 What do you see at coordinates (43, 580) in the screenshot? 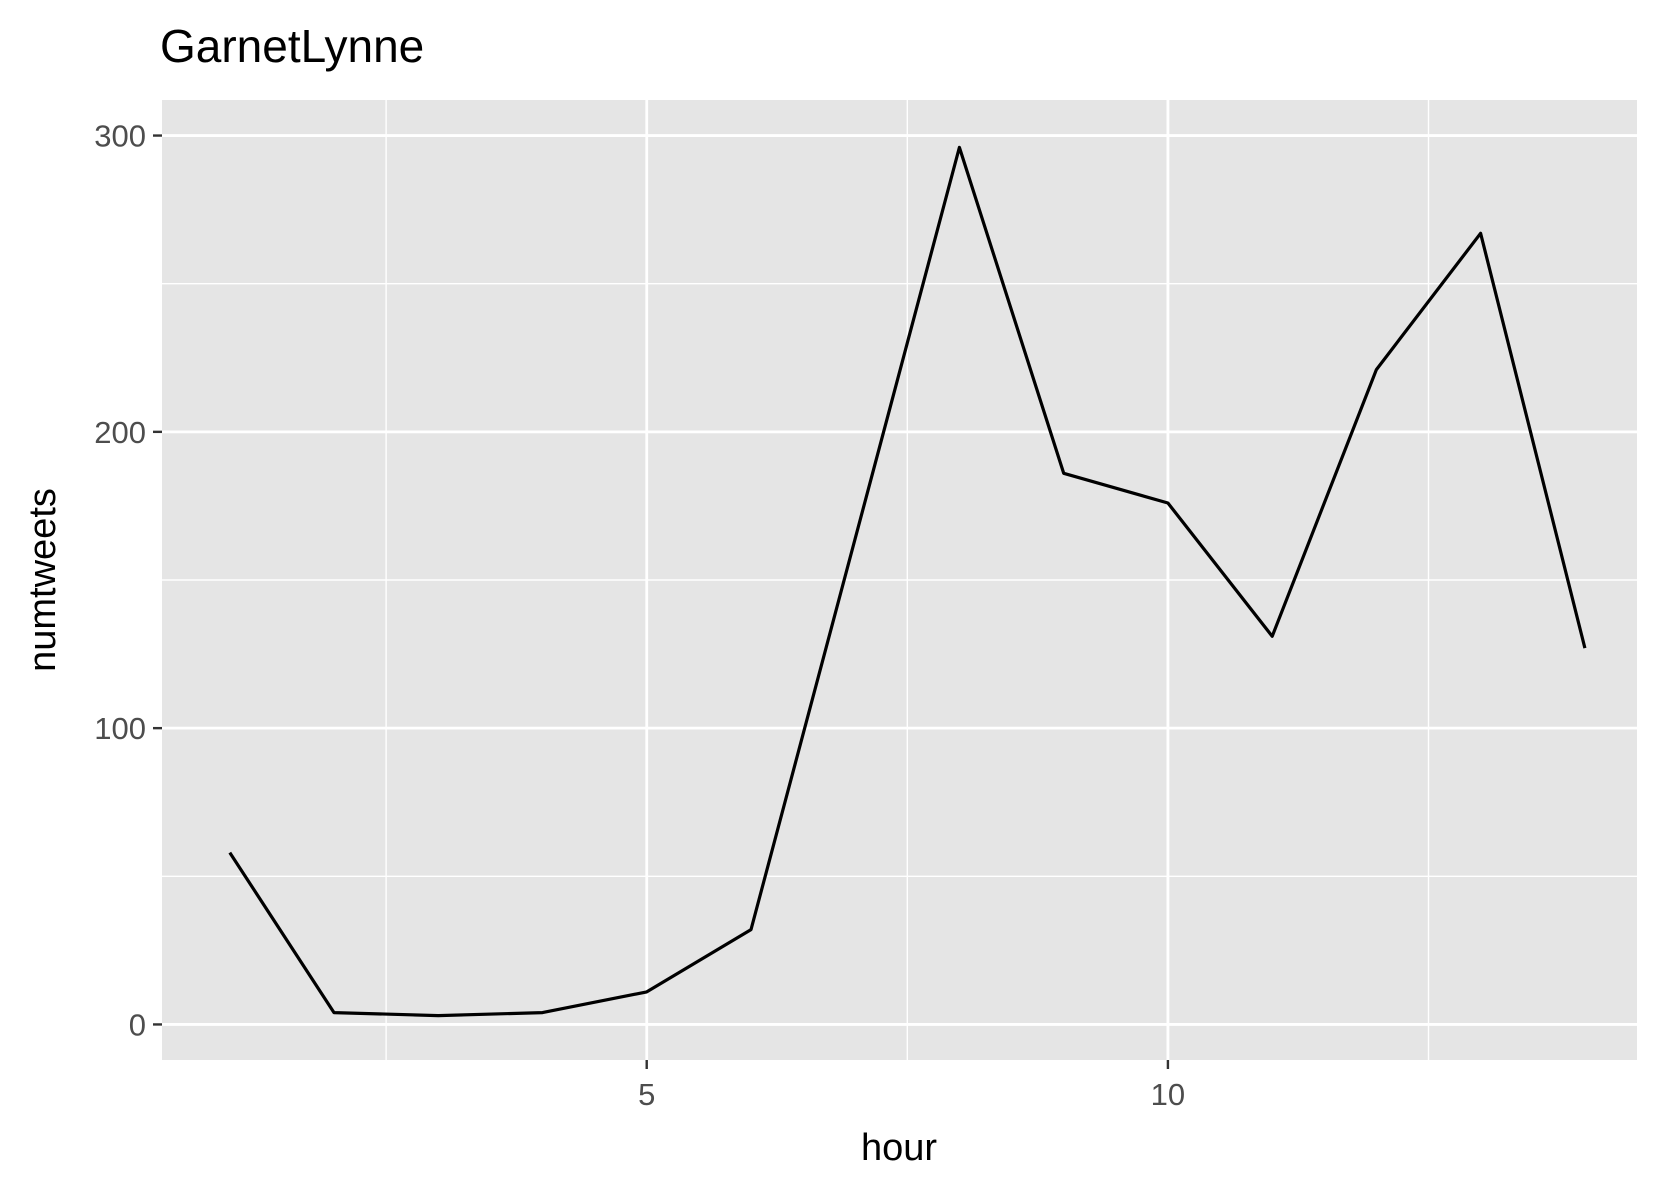
I see `y-axis-title: numtweets` at bounding box center [43, 580].